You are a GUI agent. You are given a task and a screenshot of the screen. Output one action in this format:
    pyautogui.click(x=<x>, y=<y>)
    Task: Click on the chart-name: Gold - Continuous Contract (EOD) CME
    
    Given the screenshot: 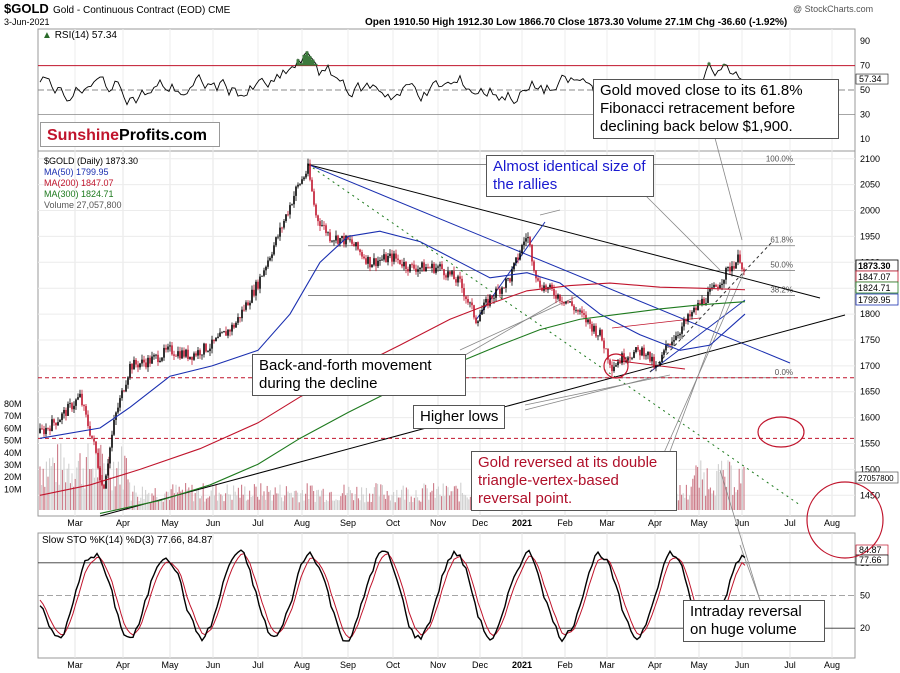 What is the action you would take?
    pyautogui.click(x=142, y=10)
    